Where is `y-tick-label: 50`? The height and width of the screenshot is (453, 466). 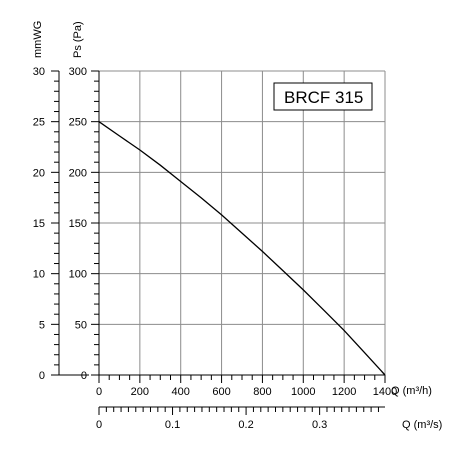 y-tick-label: 50 is located at coordinates (81, 325).